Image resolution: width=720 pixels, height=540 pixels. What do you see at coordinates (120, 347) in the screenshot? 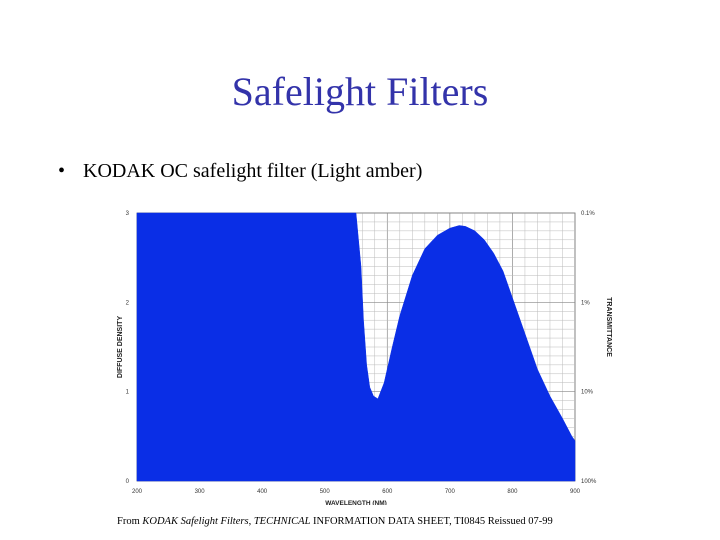
I see `y-axis-label: DIFFUSE DENSITY` at bounding box center [120, 347].